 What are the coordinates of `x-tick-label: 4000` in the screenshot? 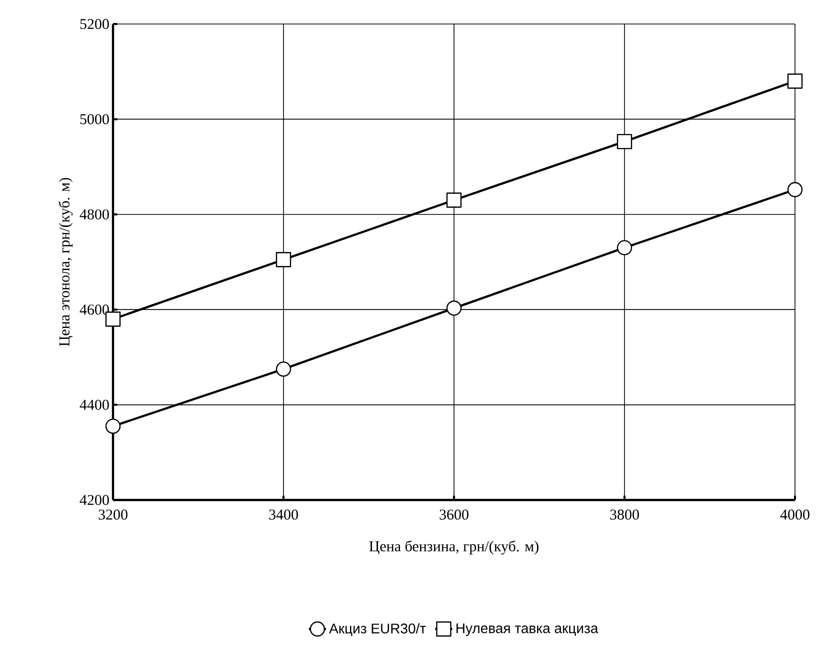 It's located at (795, 515).